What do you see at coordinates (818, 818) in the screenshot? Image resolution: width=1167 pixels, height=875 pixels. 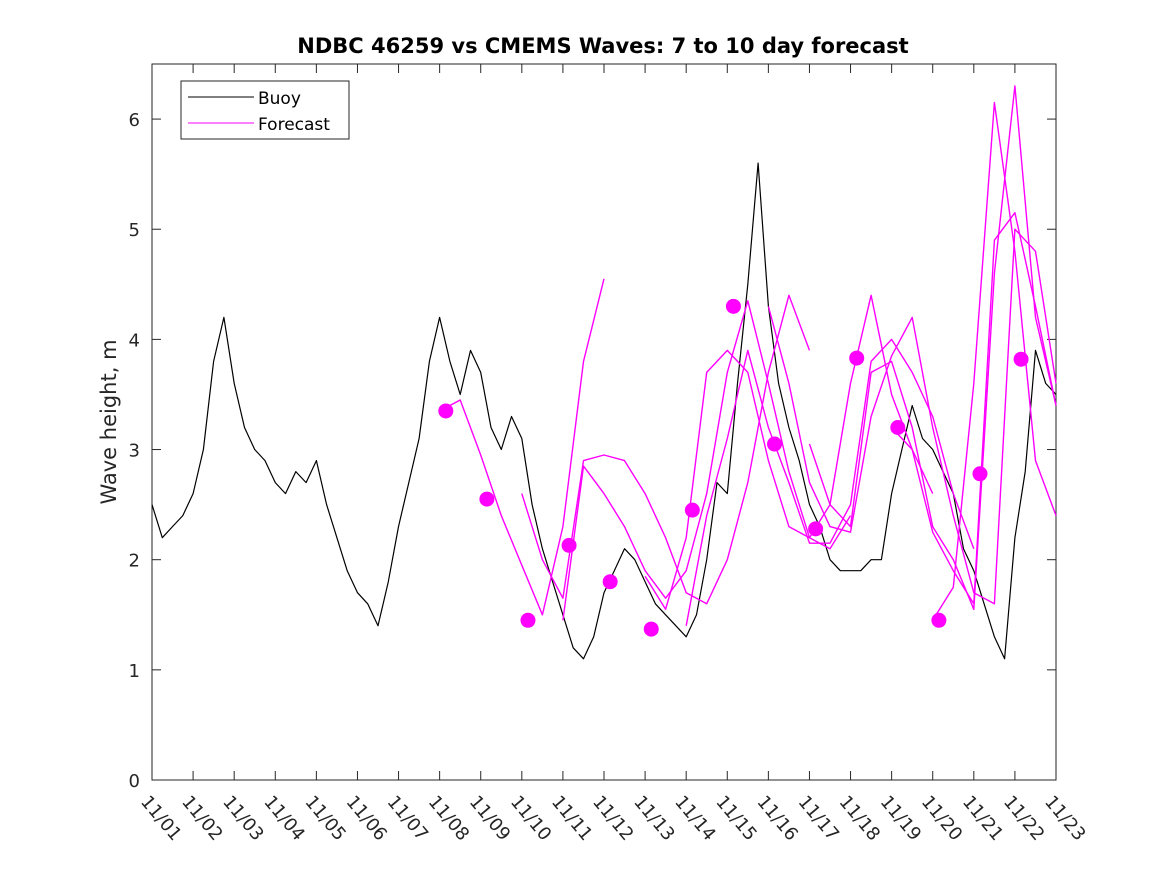 I see `x-tick-label: 11/17` at bounding box center [818, 818].